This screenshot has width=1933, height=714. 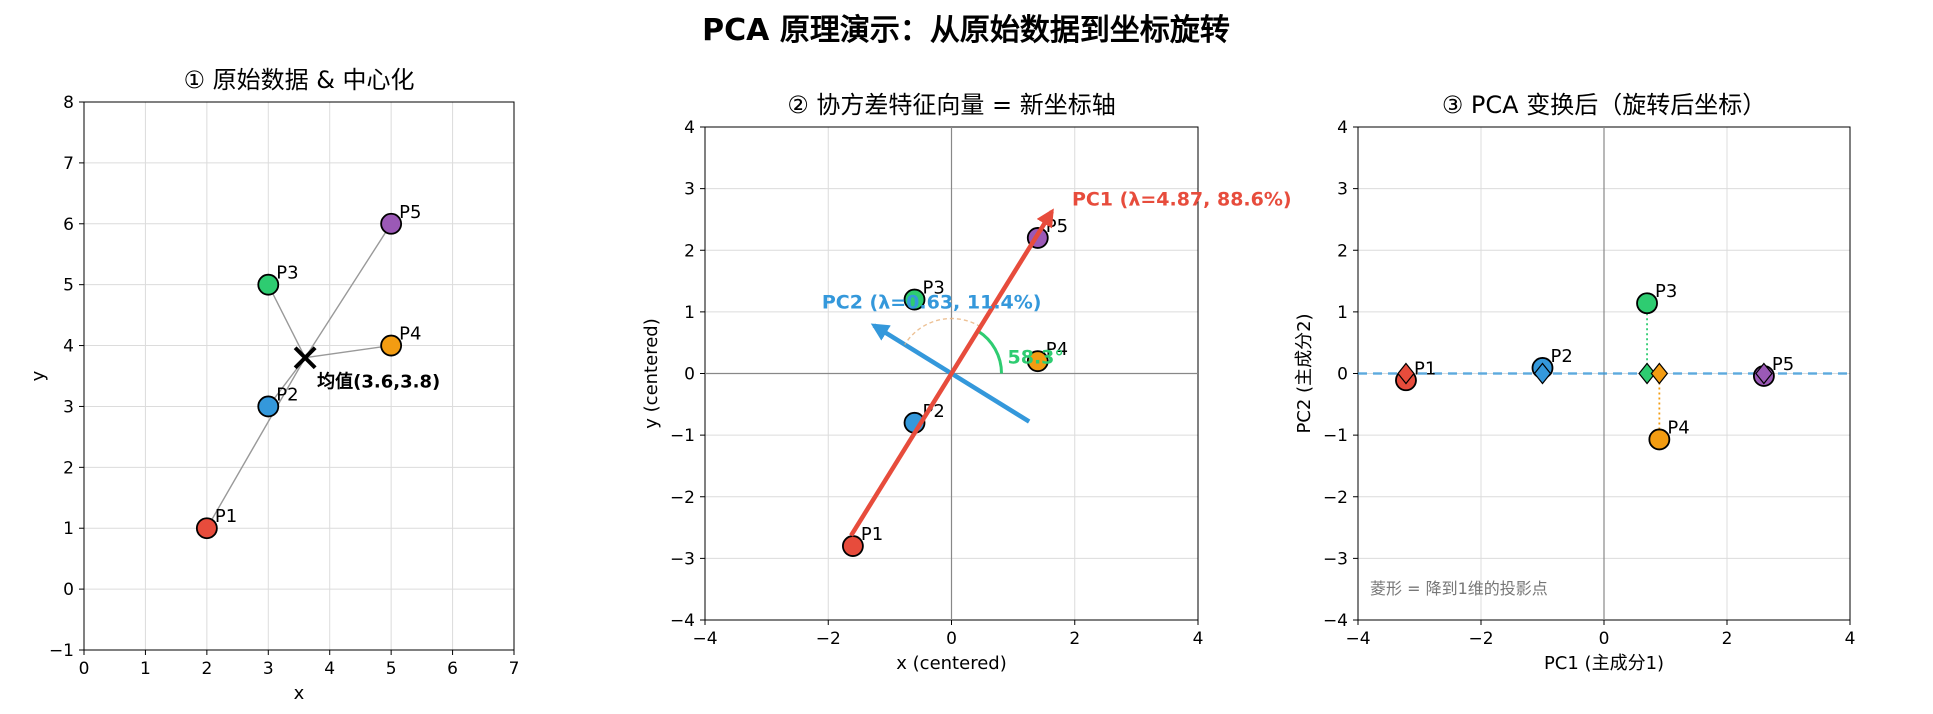 I want to click on x-tick-label: 3, so click(x=268, y=669).